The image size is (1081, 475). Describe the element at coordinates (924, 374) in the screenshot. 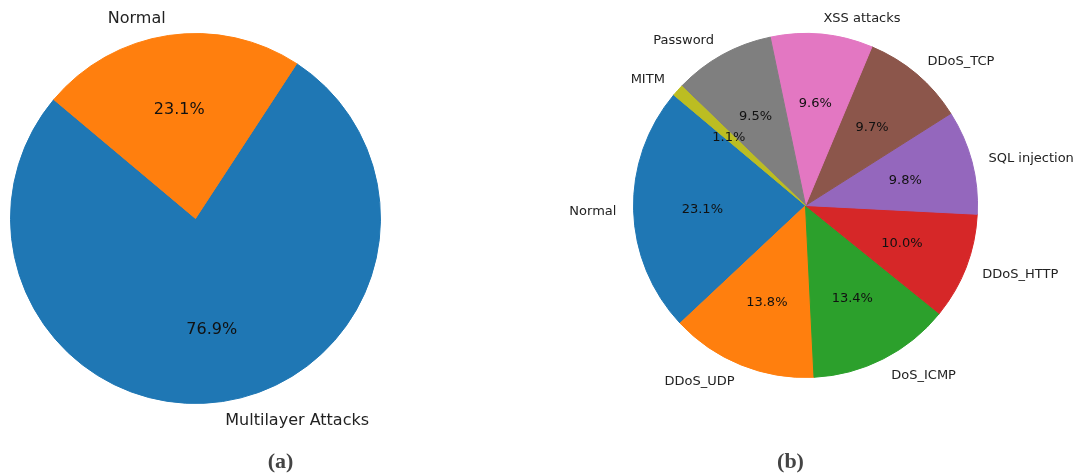

I see `slice-label: DoS_ICMP` at that location.